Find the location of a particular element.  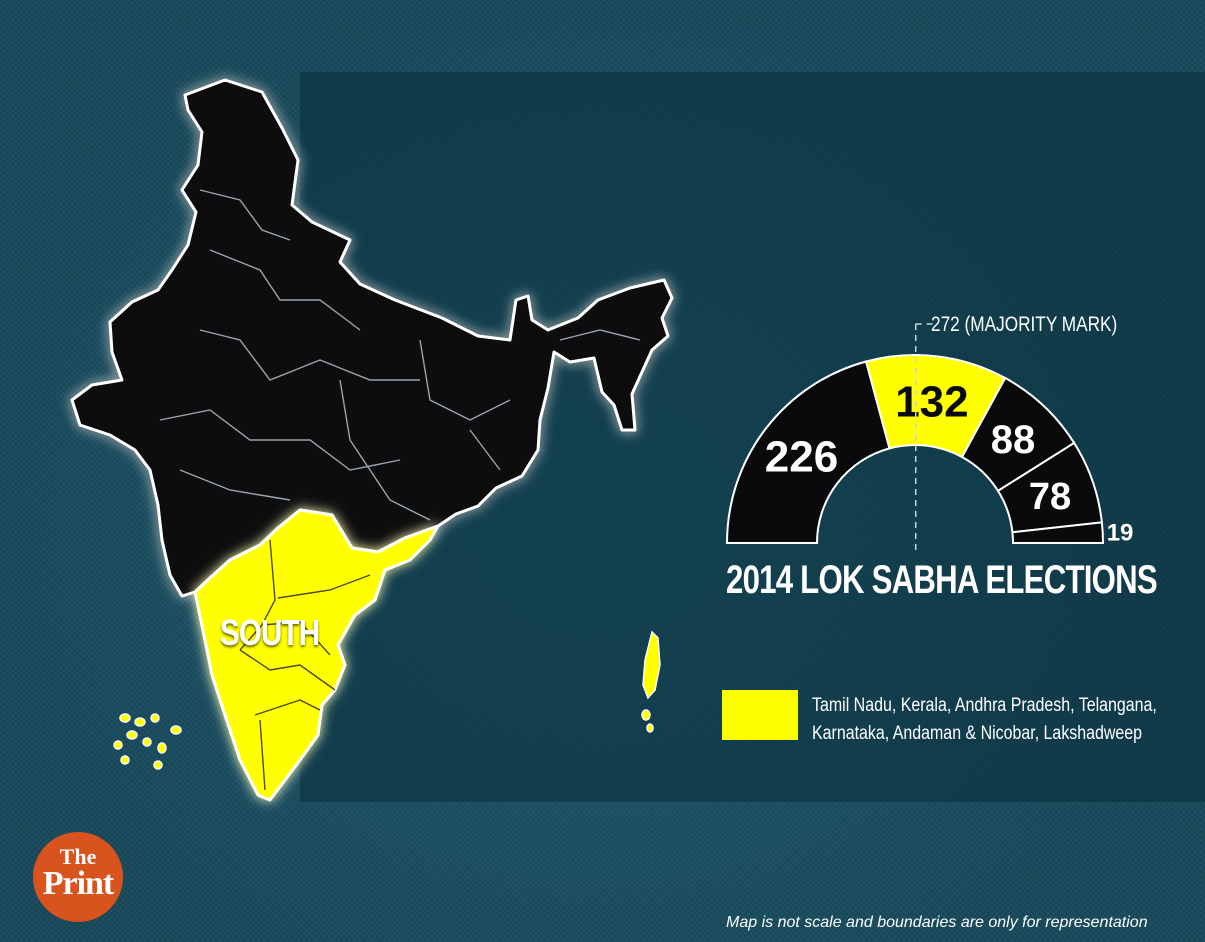

andaman-nicobar-islands is located at coordinates (651, 681).